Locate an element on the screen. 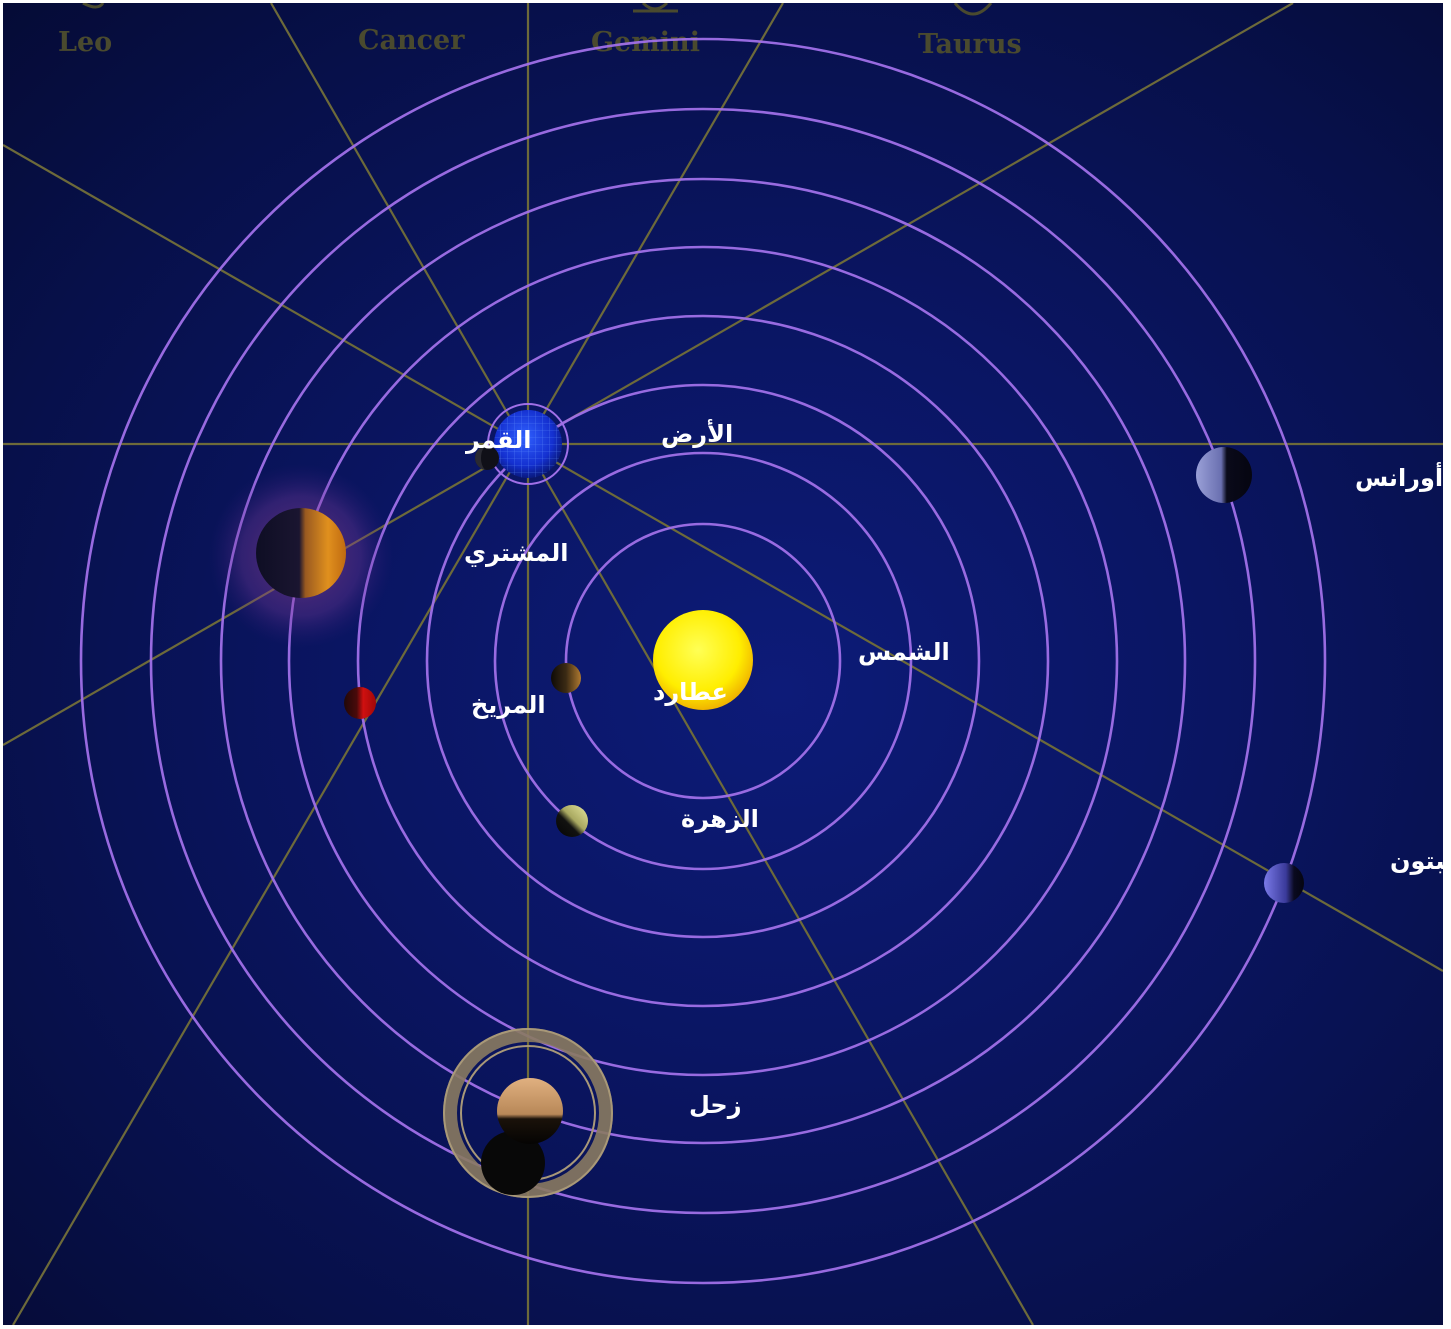 This screenshot has height=1329, width=1451. label-jupiter: المشتري is located at coordinates (516, 553).